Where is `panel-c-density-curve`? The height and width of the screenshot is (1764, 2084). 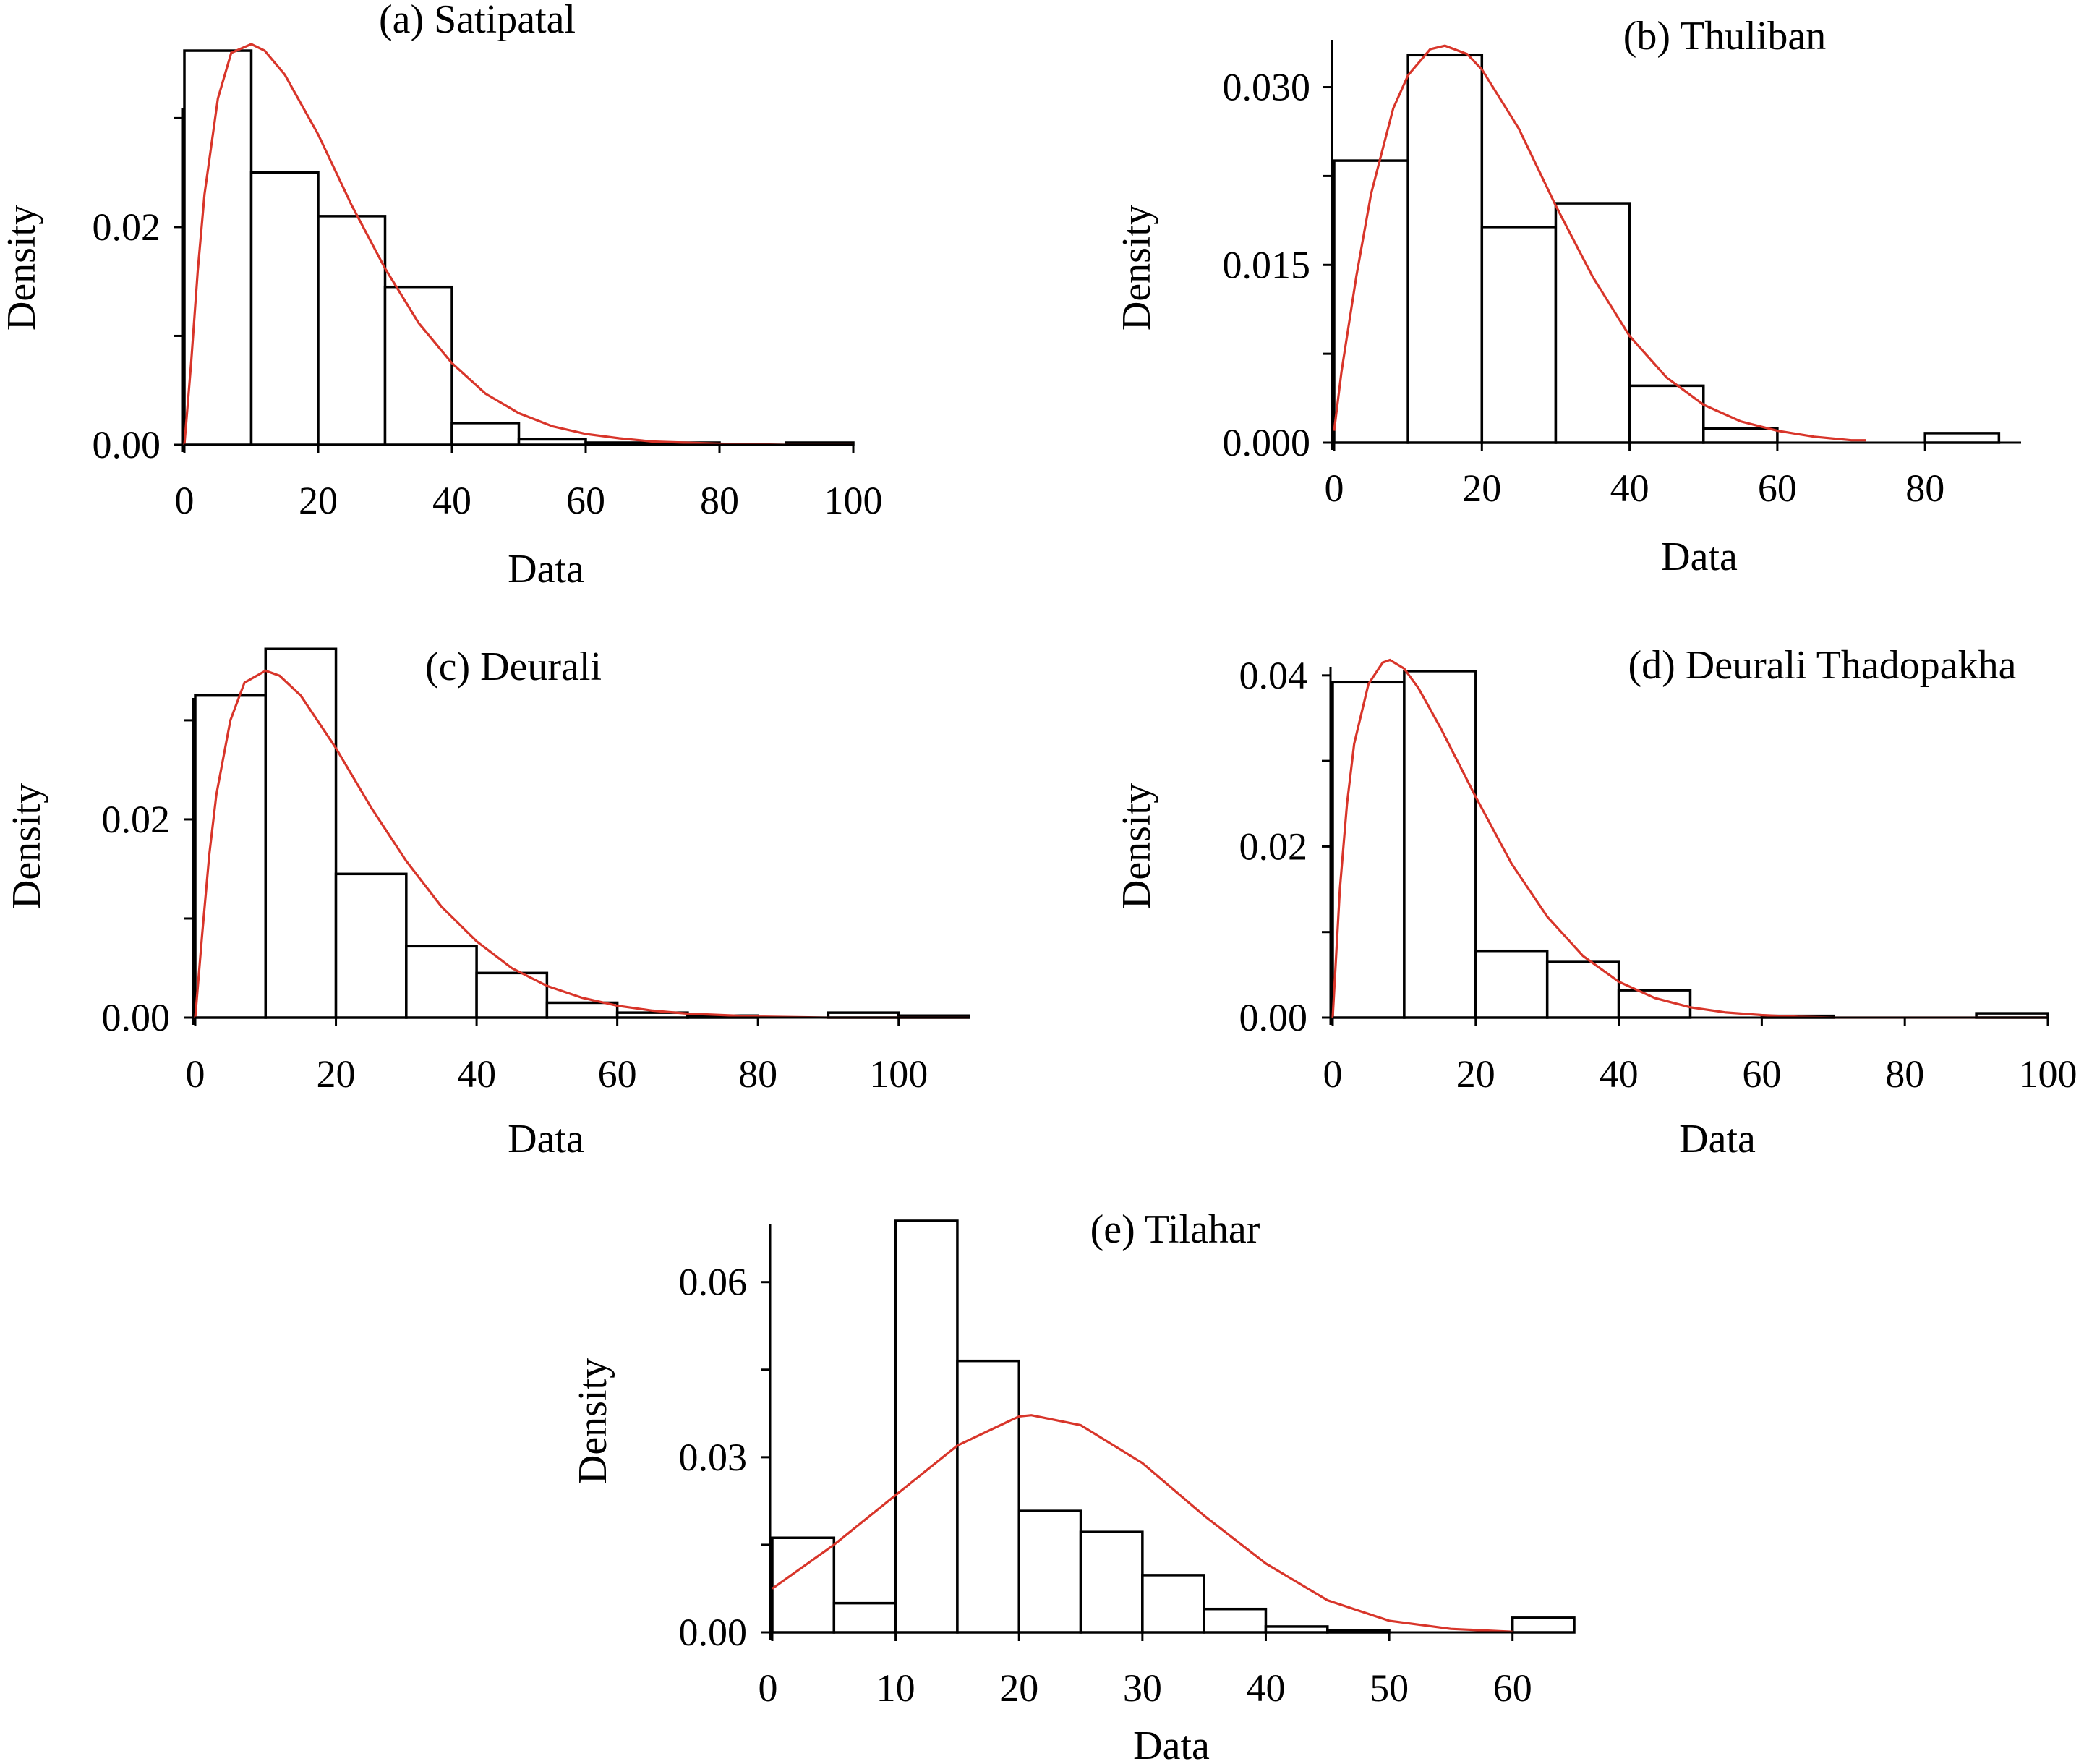 panel-c-density-curve is located at coordinates (581, 844).